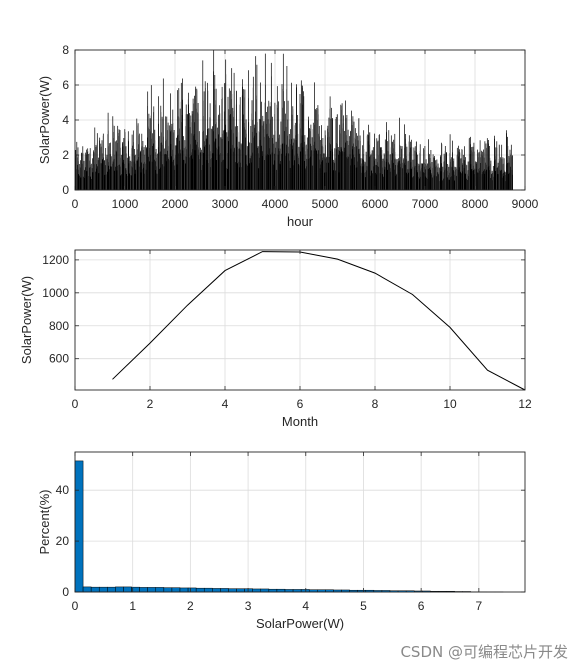 This screenshot has width=580, height=670. What do you see at coordinates (300, 623) in the screenshot?
I see `histogram-x-axis-label: SolarPower(W)` at bounding box center [300, 623].